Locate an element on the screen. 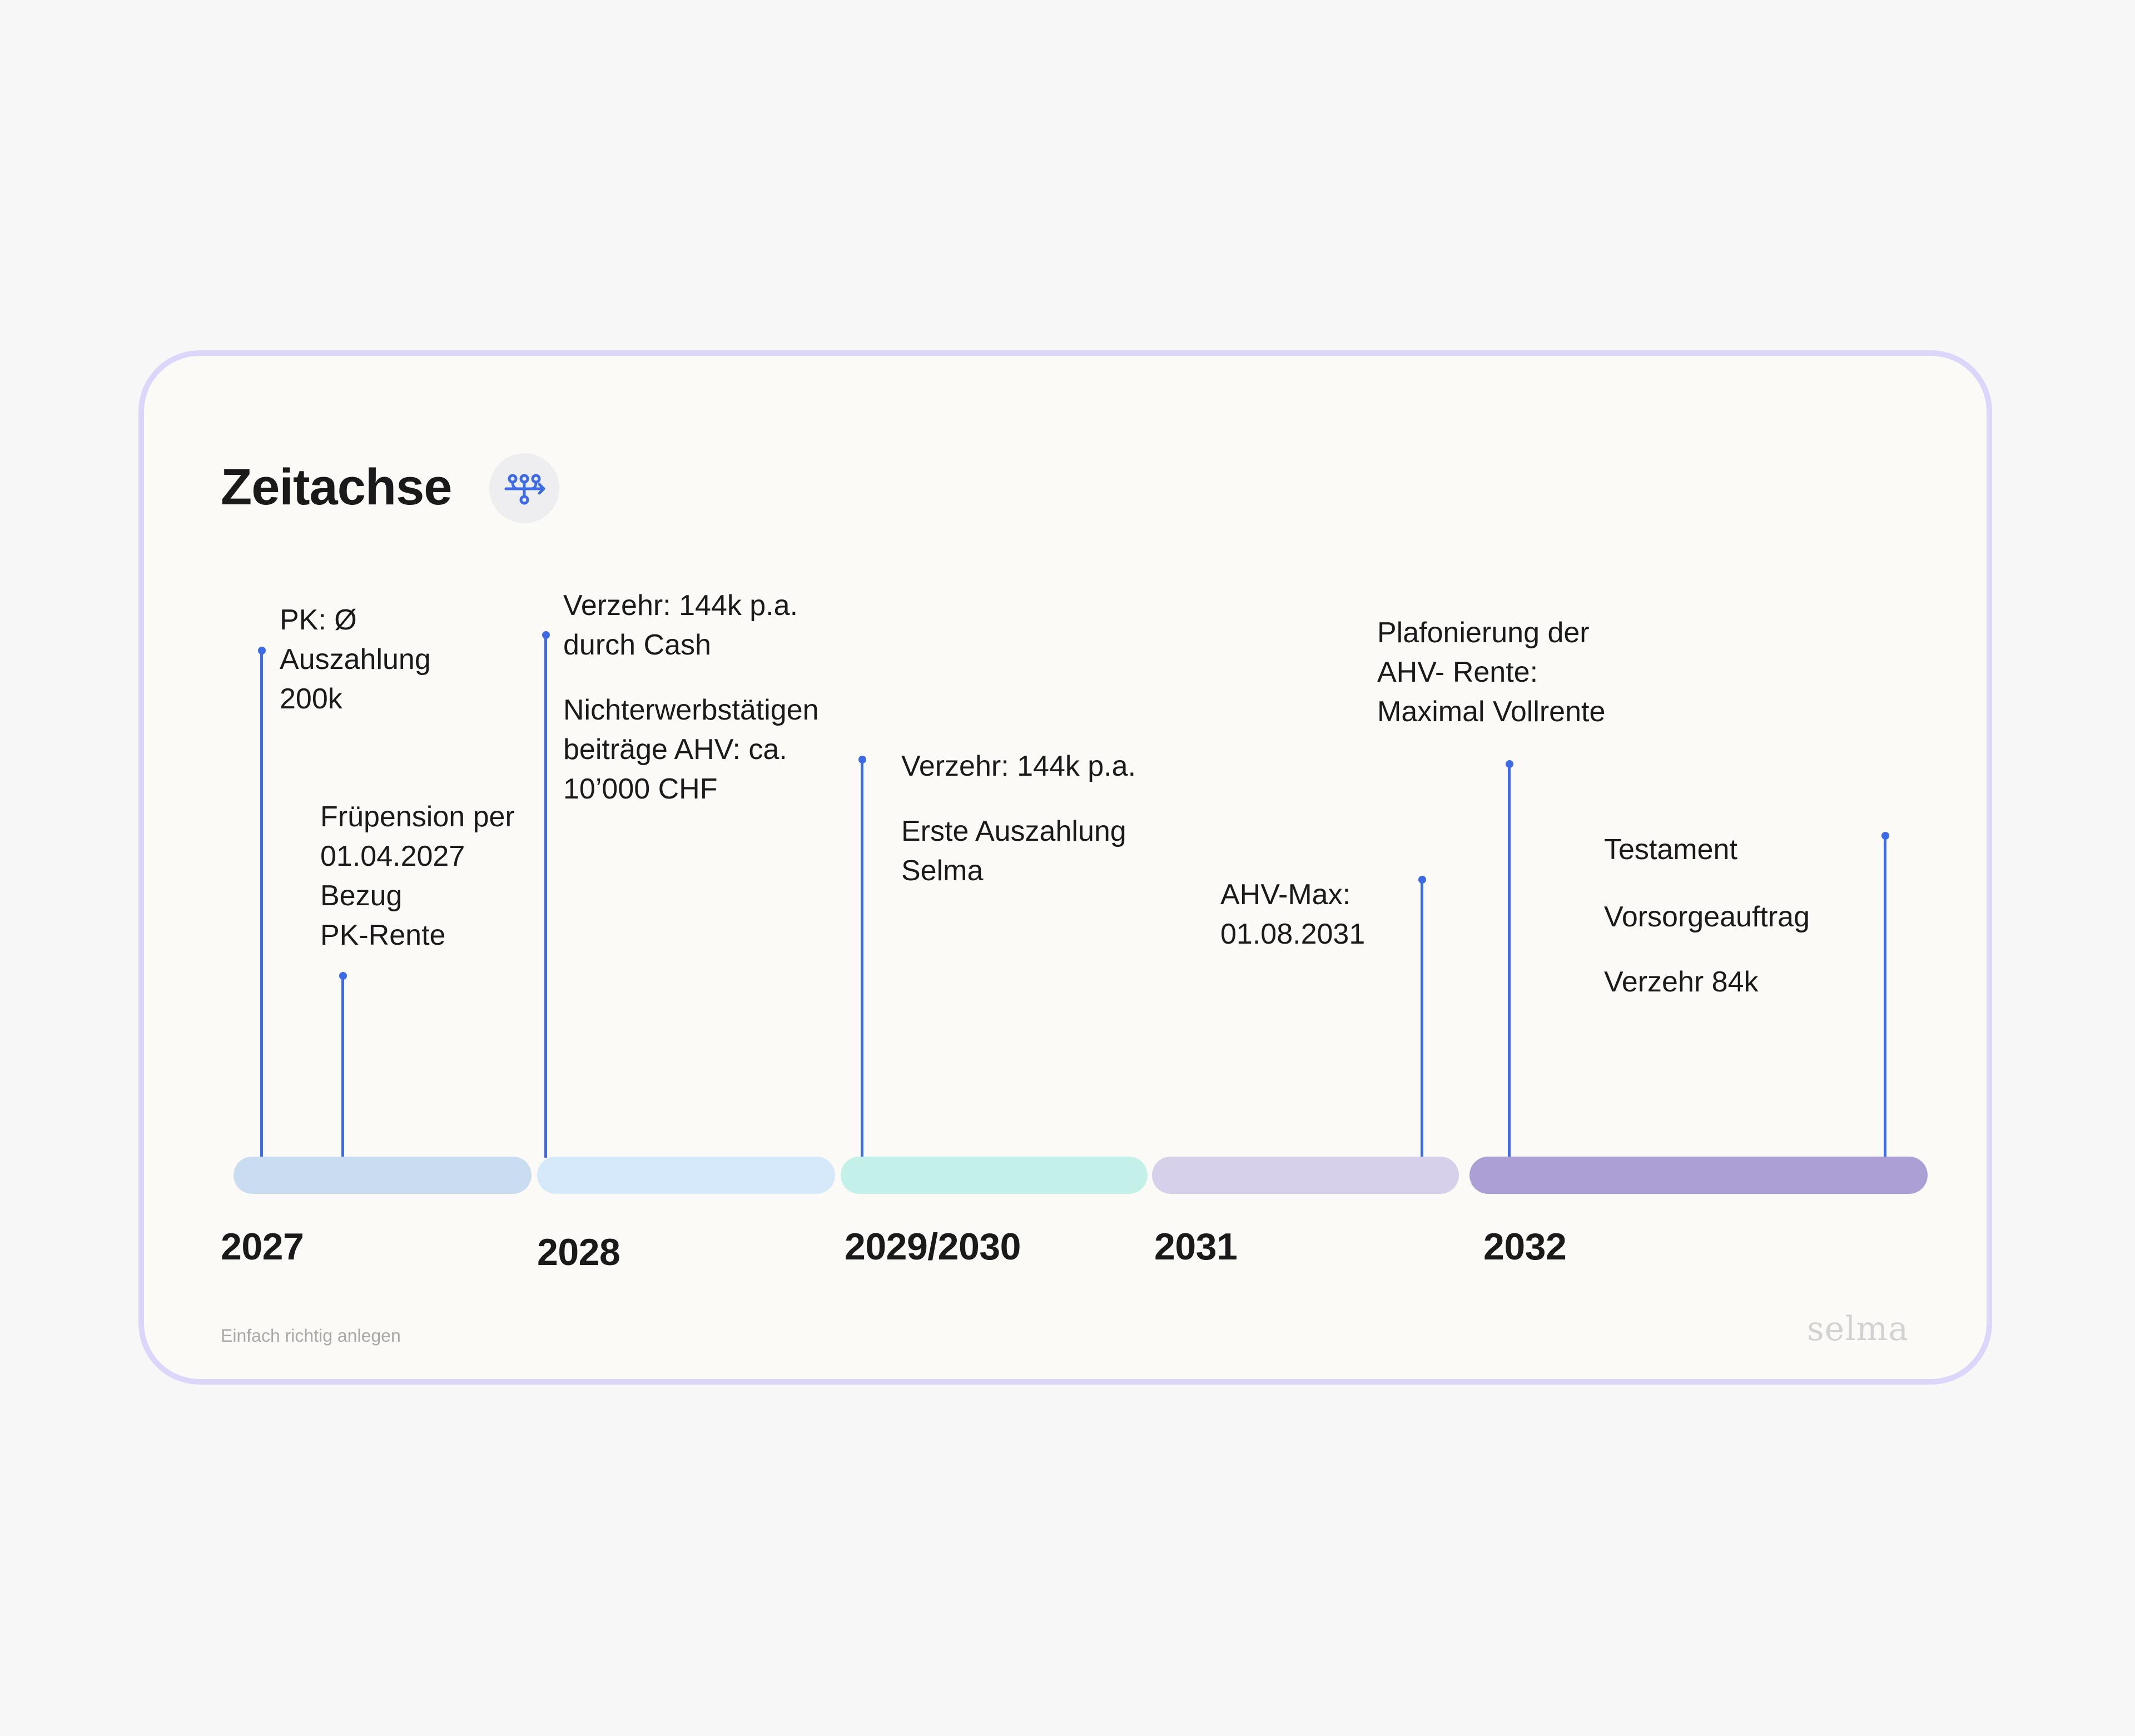  selma-logo: selma is located at coordinates (1858, 1329).